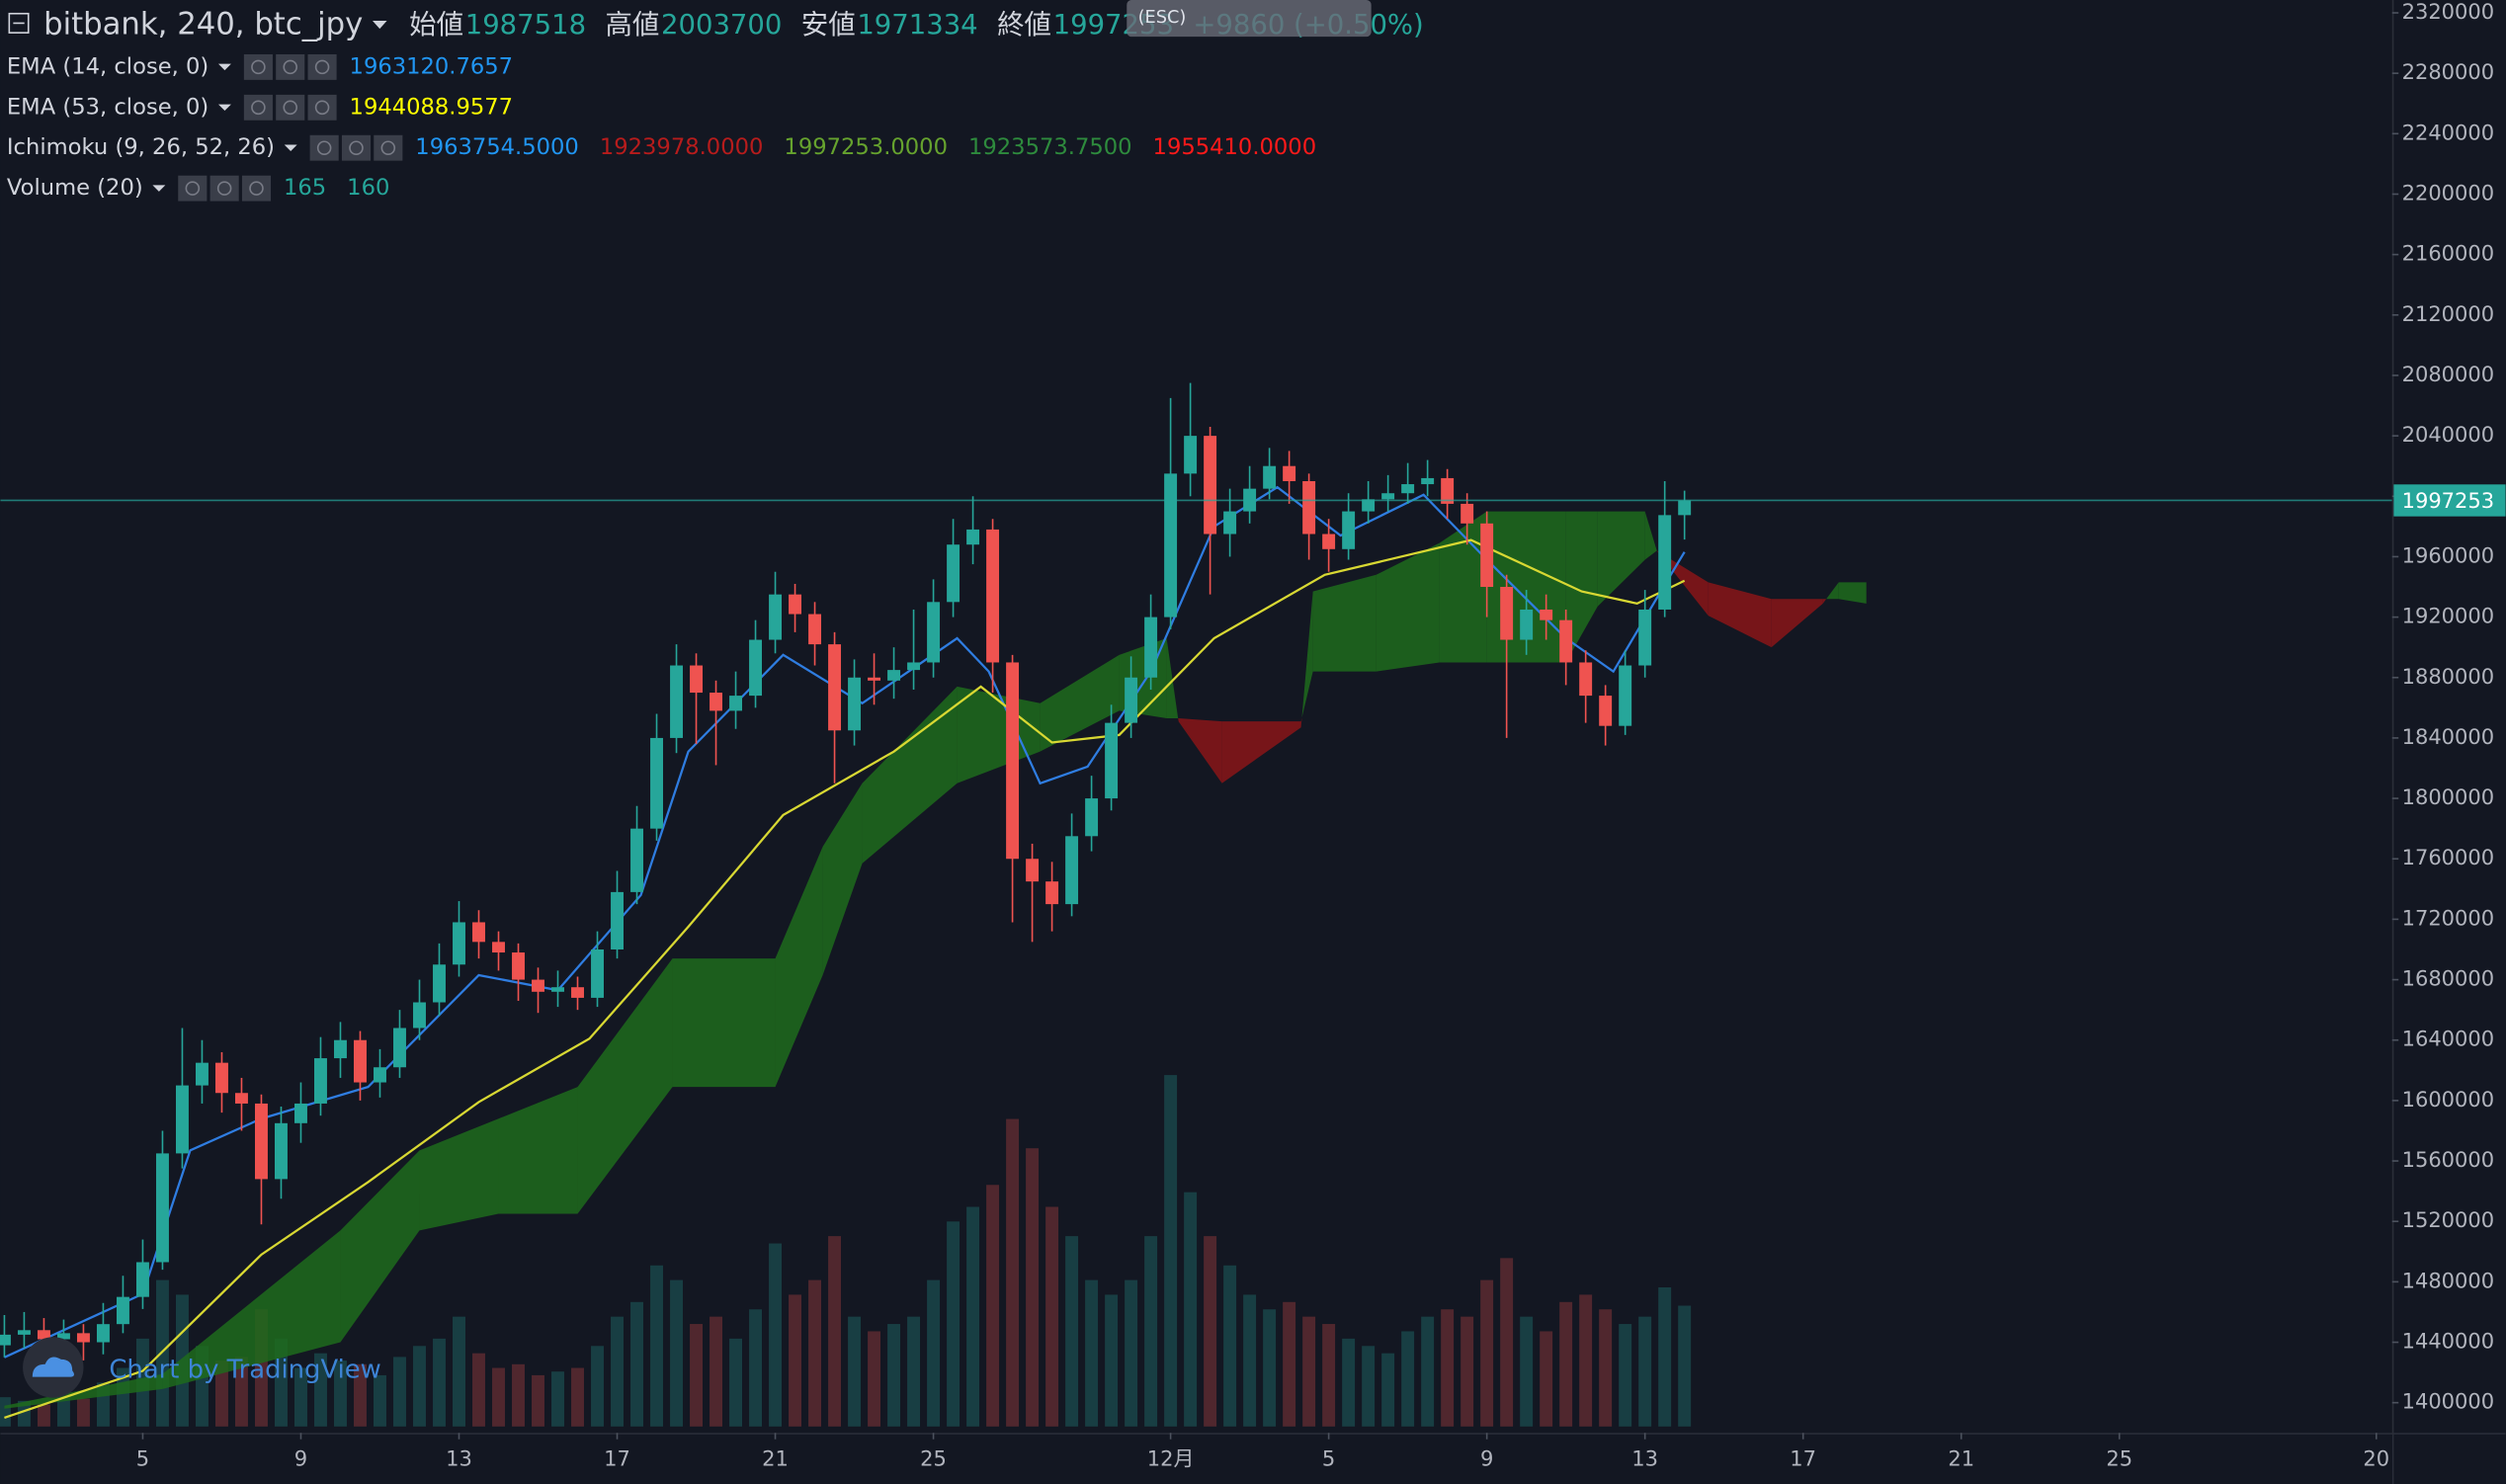  I want to click on y-tick-label: 1600000, so click(2448, 1099).